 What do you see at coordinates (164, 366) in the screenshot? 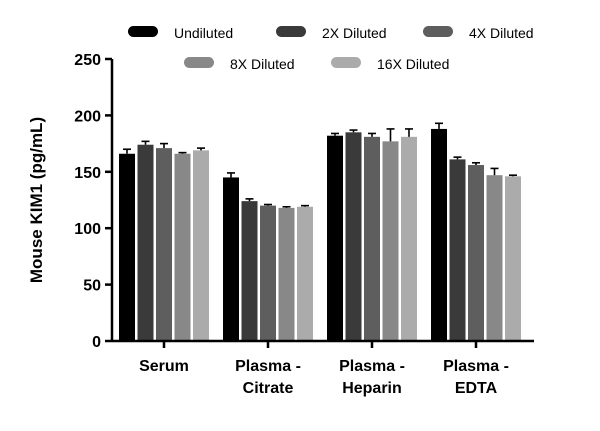
I see `x-tick-label: Serum` at bounding box center [164, 366].